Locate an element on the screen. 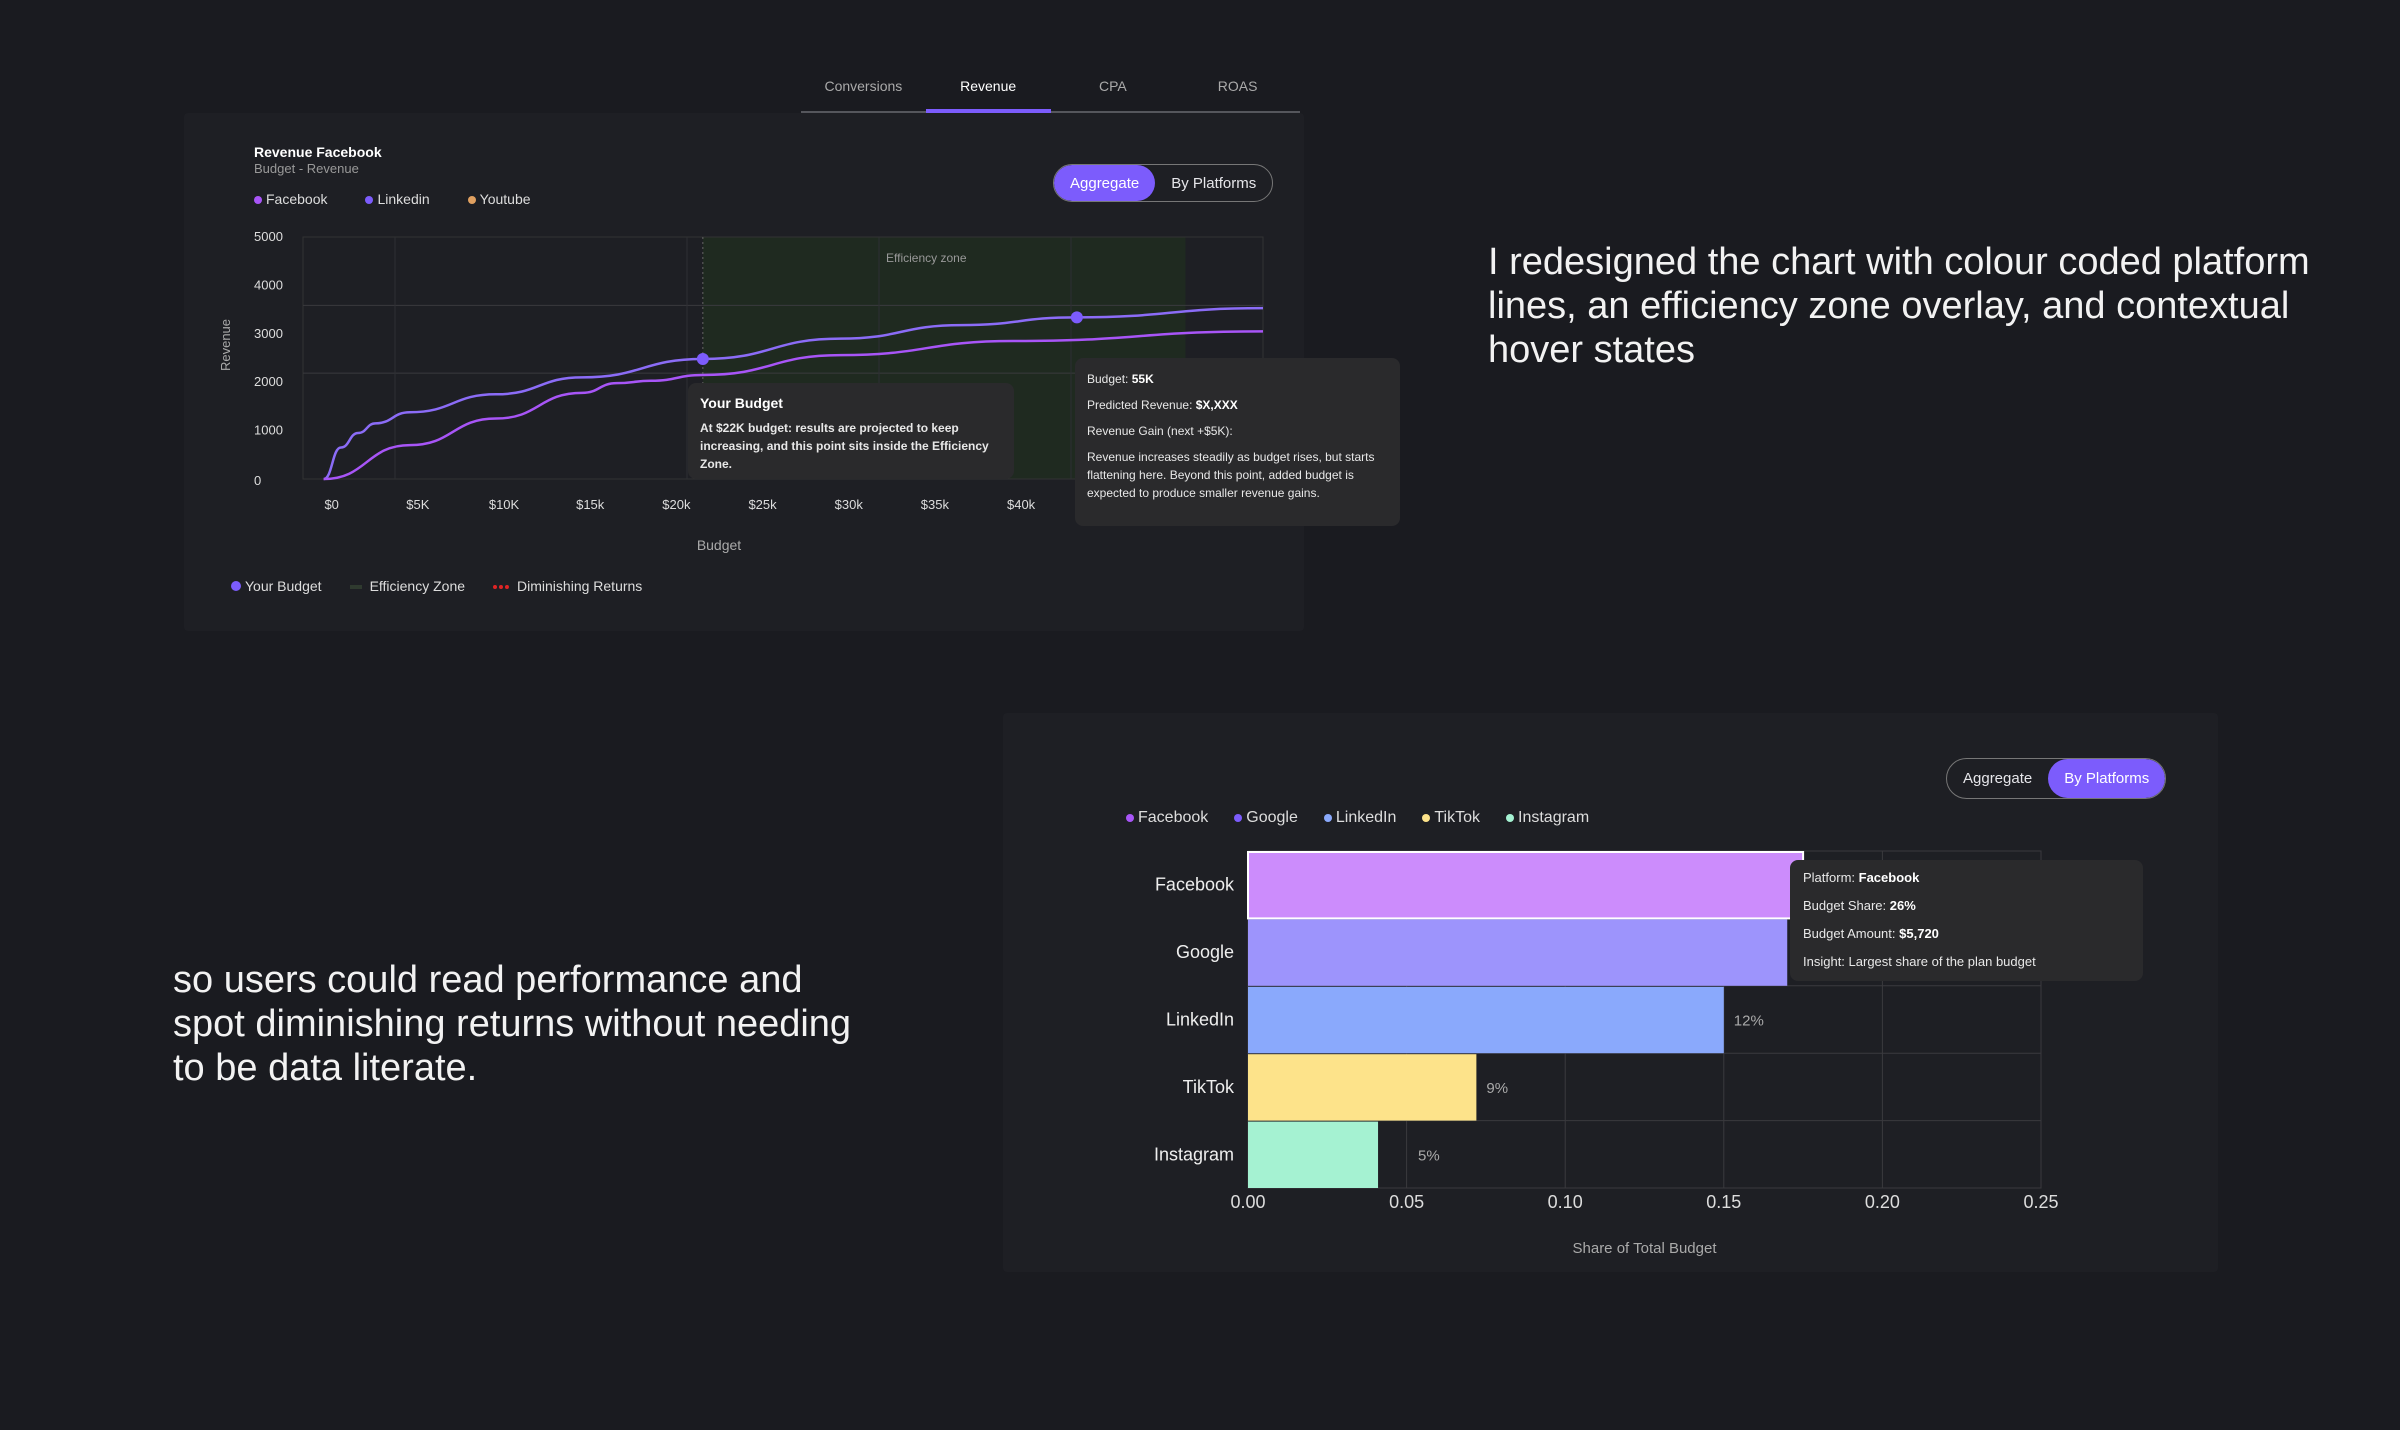 This screenshot has width=2400, height=1430. tooltip-budget: Budget: 55K is located at coordinates (1237, 379).